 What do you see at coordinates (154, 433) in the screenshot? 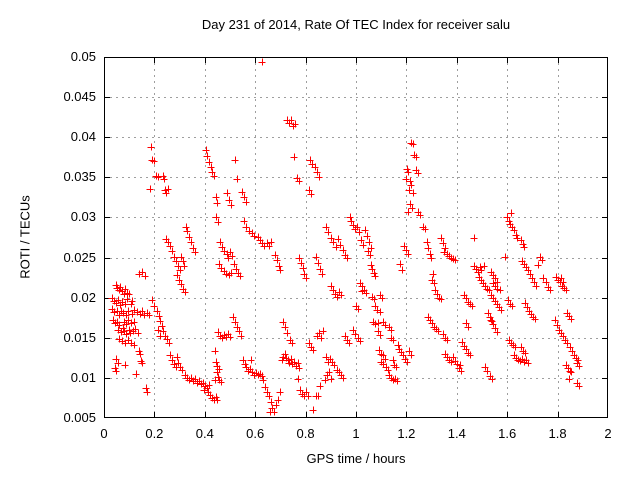
I see `x-tick-label: 0.2` at bounding box center [154, 433].